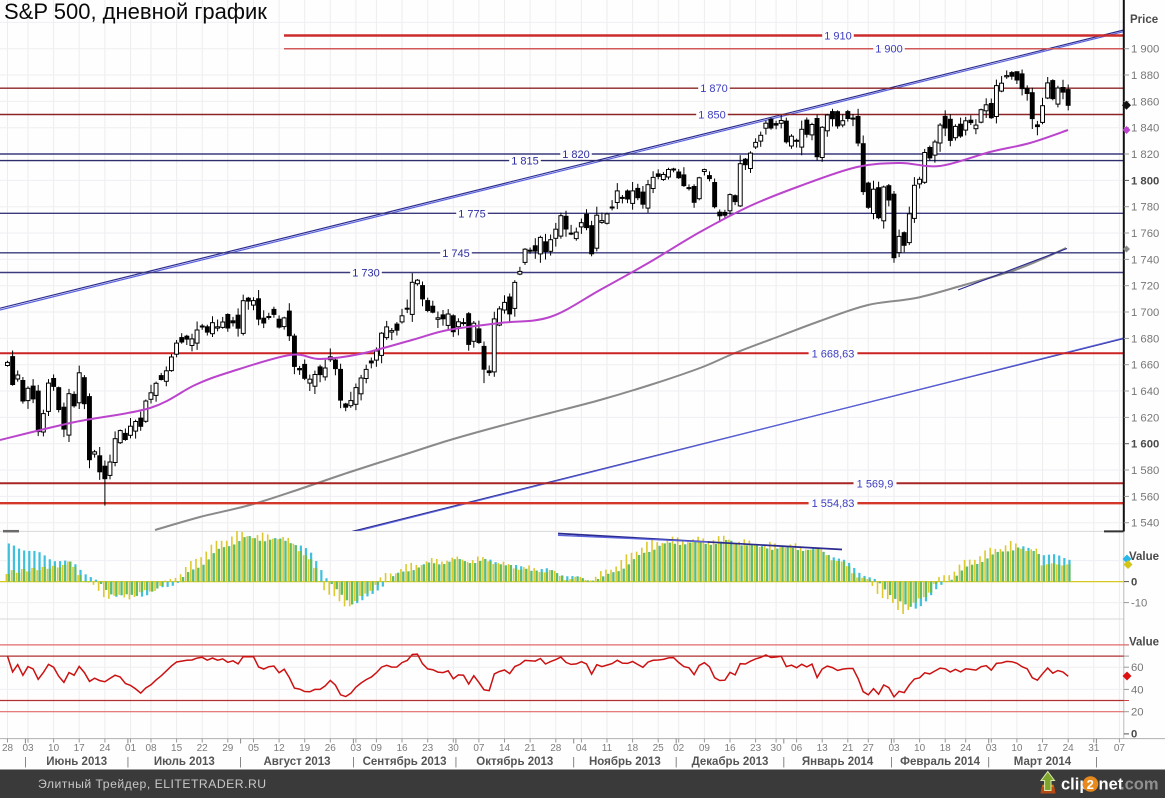 This screenshot has height=798, width=1165. I want to click on svg-text: net, so click(1111, 785).